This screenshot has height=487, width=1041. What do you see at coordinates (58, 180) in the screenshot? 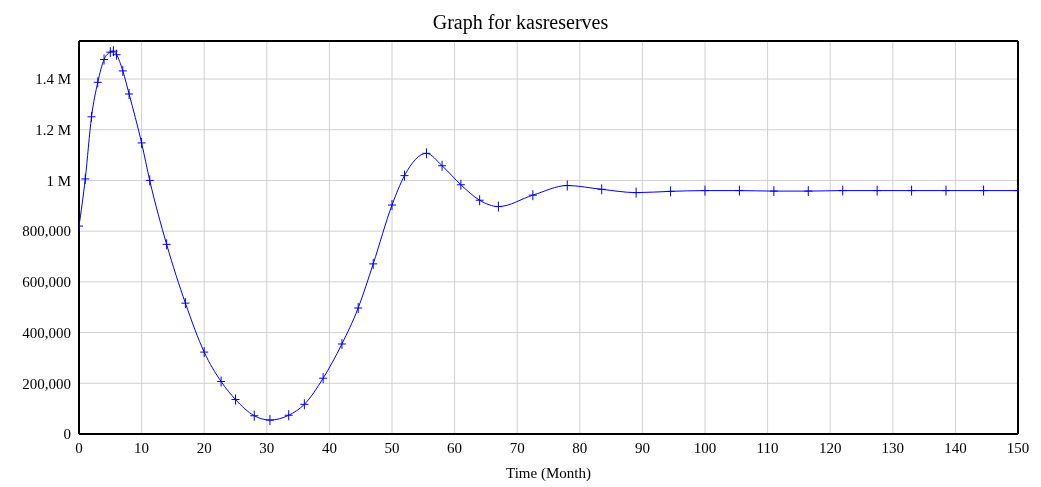
I see `y-tick-label: 1 M` at bounding box center [58, 180].